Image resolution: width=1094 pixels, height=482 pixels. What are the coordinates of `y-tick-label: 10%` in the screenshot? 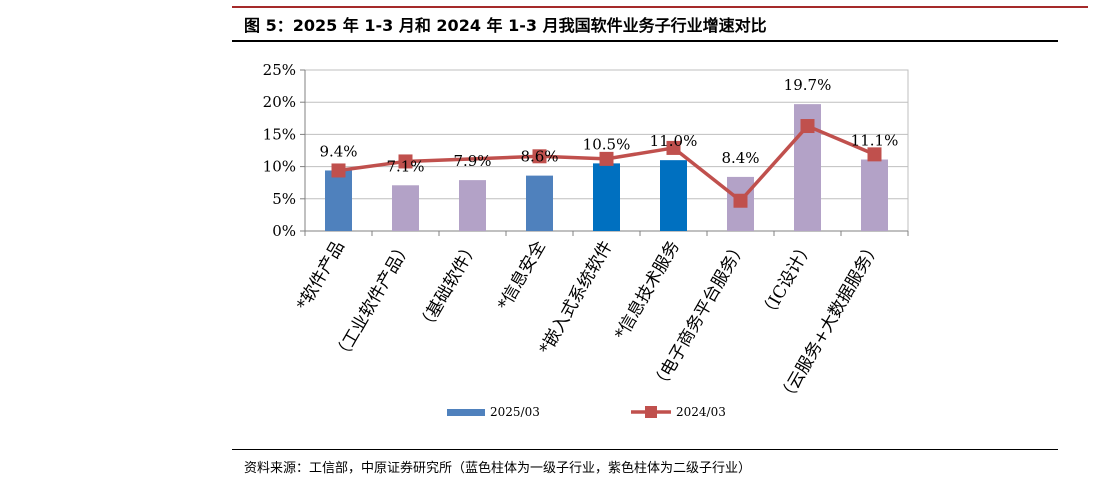 It's located at (279, 167).